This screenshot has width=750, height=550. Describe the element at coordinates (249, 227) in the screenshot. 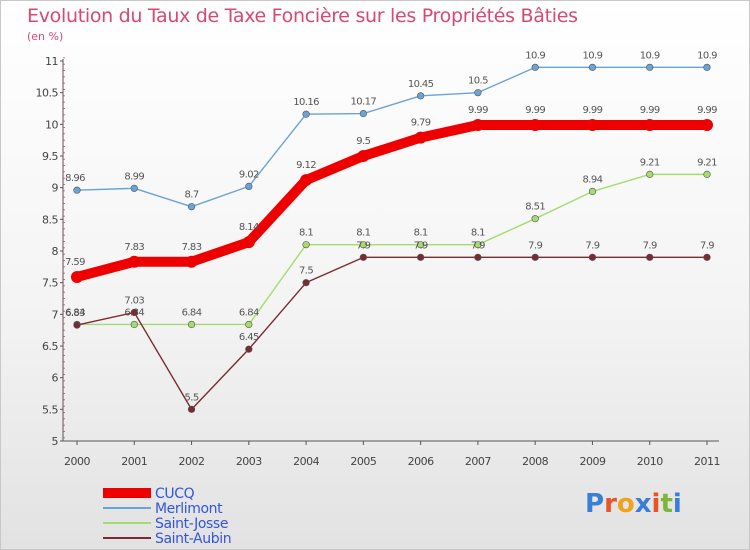

I see `data-label: 8.14` at that location.